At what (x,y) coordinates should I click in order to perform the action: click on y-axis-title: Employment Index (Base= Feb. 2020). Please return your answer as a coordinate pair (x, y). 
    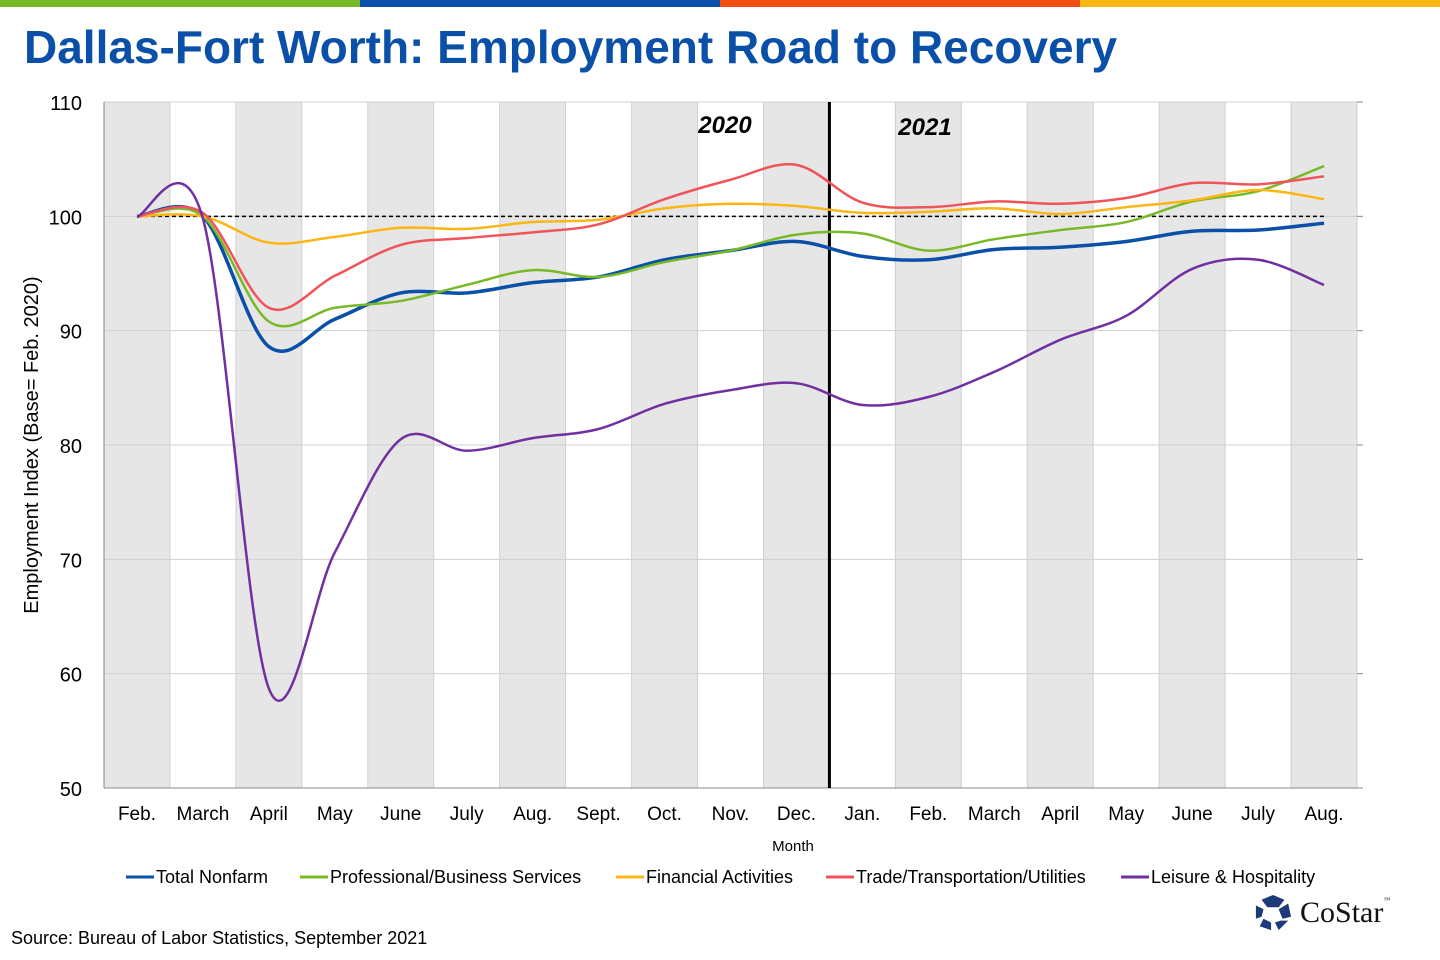
    Looking at the image, I should click on (32, 444).